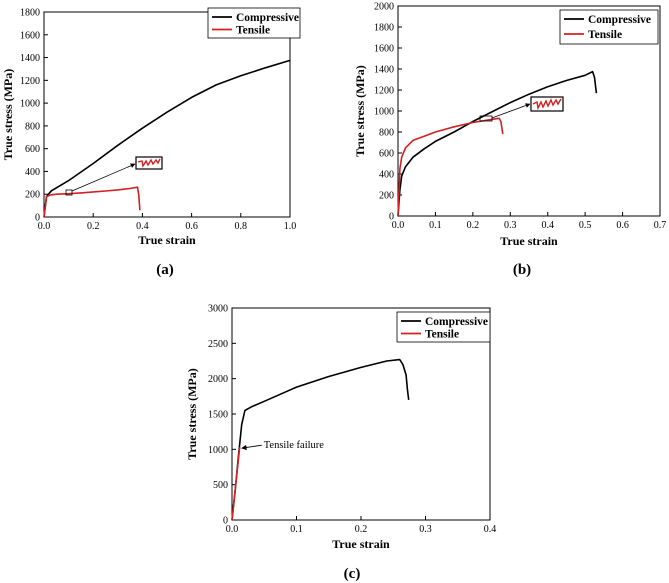  I want to click on x-tick-label: 0.8, so click(241, 226).